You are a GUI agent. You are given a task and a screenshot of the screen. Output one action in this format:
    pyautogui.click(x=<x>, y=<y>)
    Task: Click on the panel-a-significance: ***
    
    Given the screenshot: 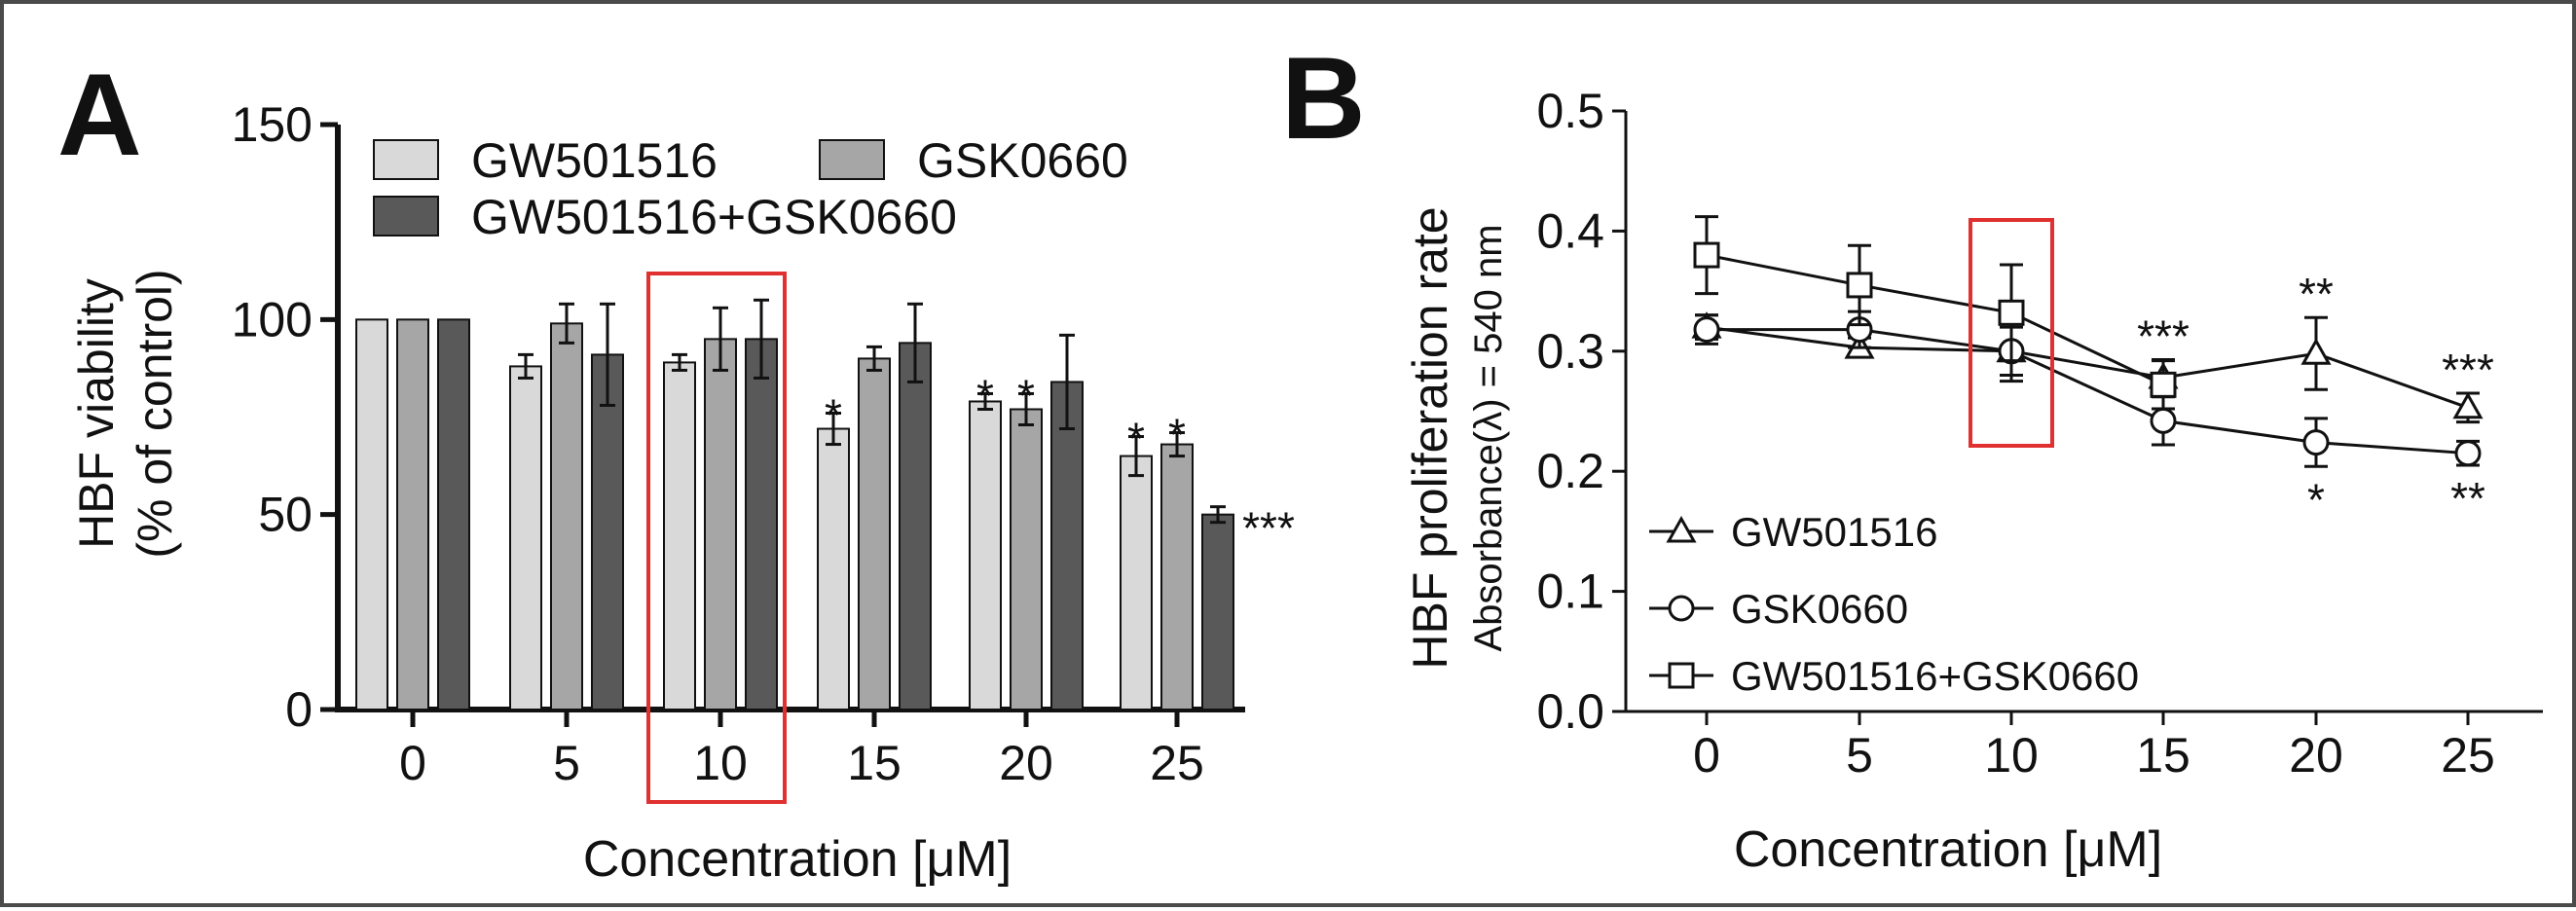 What is the action you would take?
    pyautogui.click(x=1268, y=528)
    